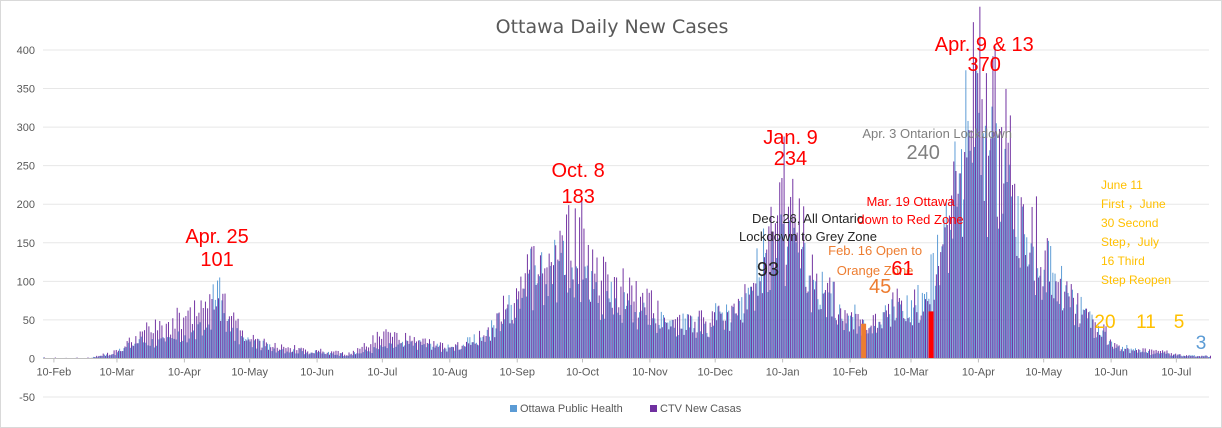  I want to click on y-tick-label: 300, so click(26, 128).